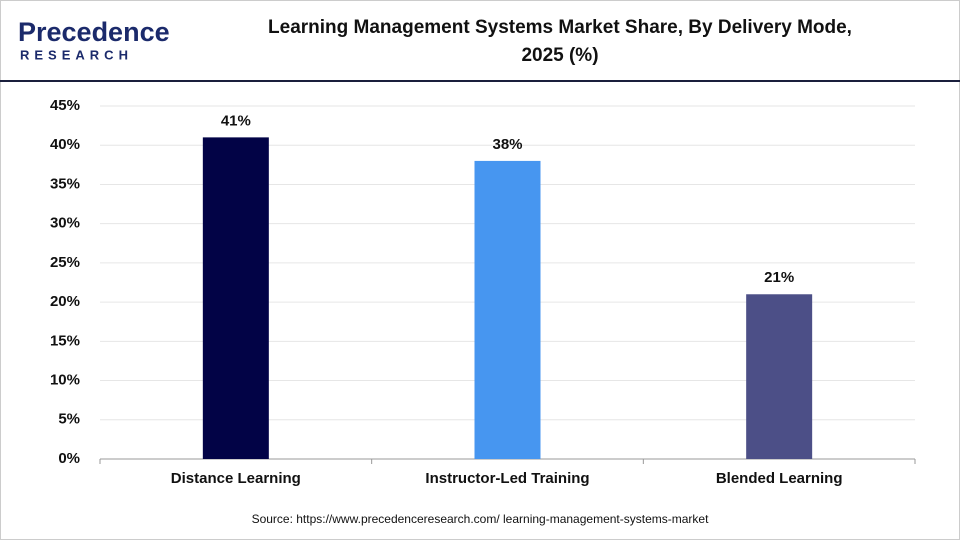 Image resolution: width=960 pixels, height=540 pixels. Describe the element at coordinates (65, 223) in the screenshot. I see `y-tick-label: 30%` at that location.